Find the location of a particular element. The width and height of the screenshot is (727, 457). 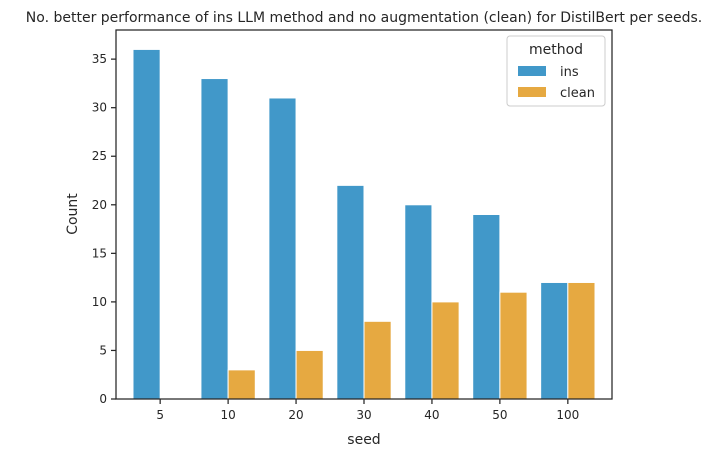

legend-title: method is located at coordinates (556, 50).